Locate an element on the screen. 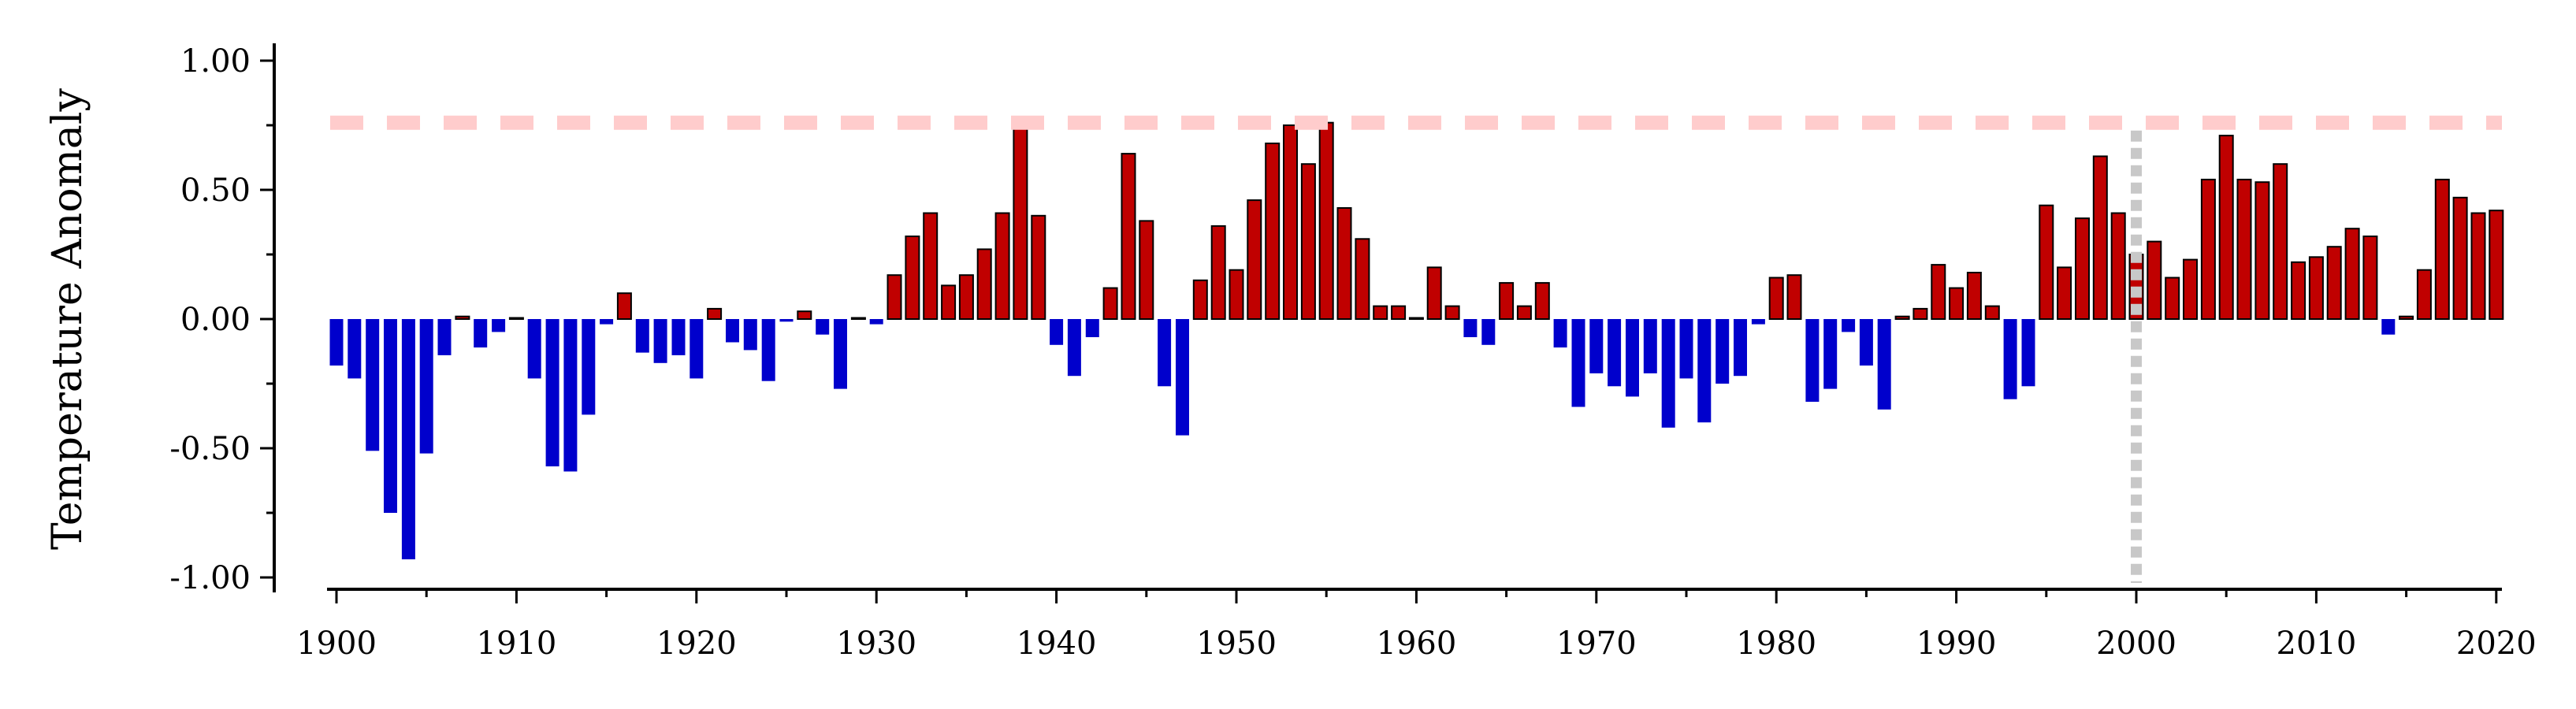 This screenshot has width=2576, height=709. bar-2015 is located at coordinates (2406, 318).